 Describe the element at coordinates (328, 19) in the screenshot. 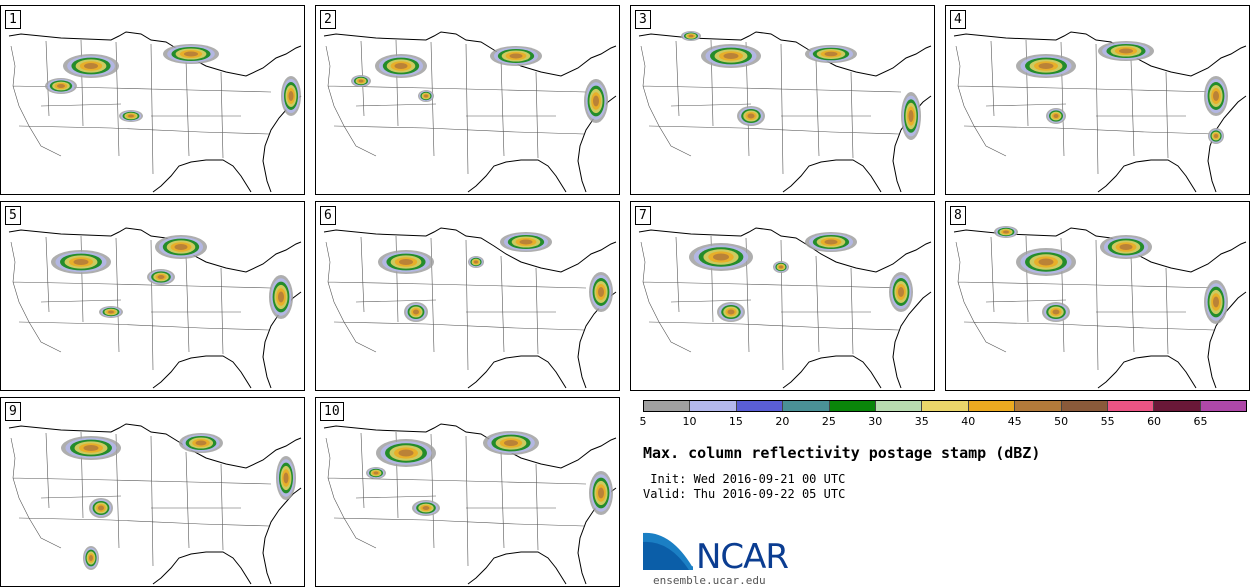

I see `panel-number: 2` at that location.